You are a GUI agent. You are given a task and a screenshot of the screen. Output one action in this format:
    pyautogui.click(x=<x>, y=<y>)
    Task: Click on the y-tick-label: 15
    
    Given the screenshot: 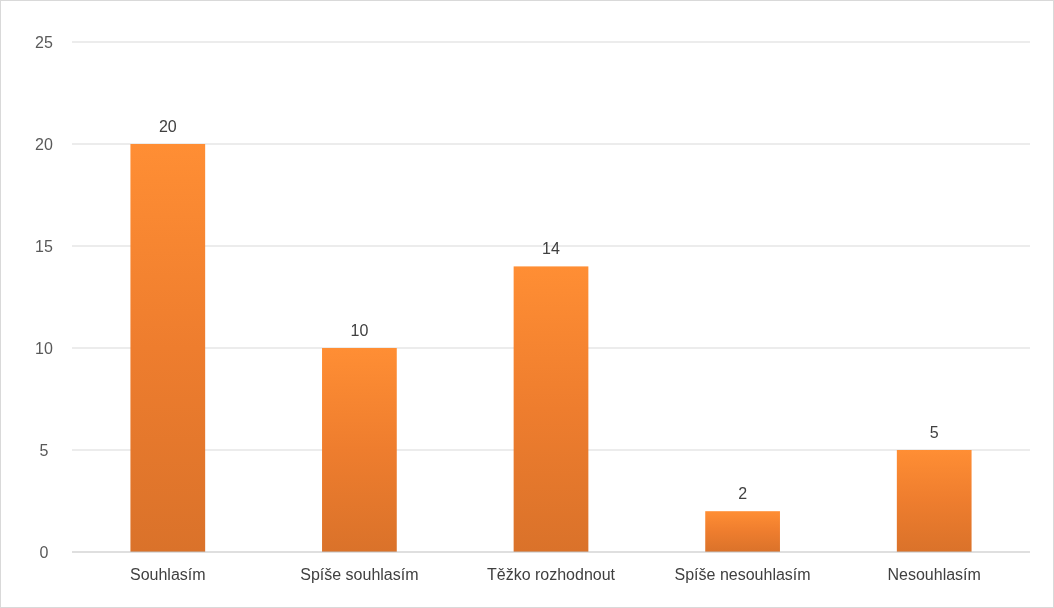 What is the action you would take?
    pyautogui.click(x=44, y=246)
    